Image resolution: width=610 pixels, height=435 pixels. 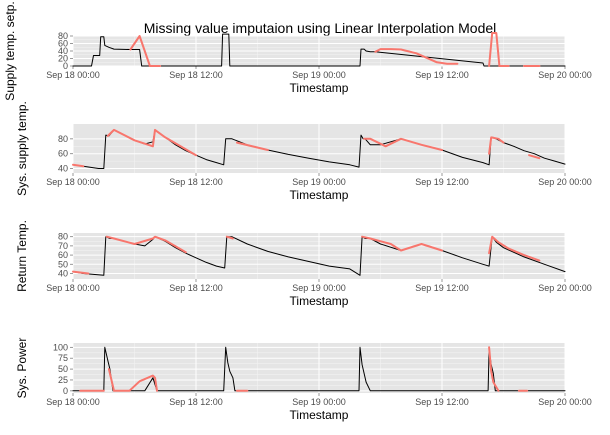 I want to click on y-axis-label: Sys. Power, so click(x=22, y=368).